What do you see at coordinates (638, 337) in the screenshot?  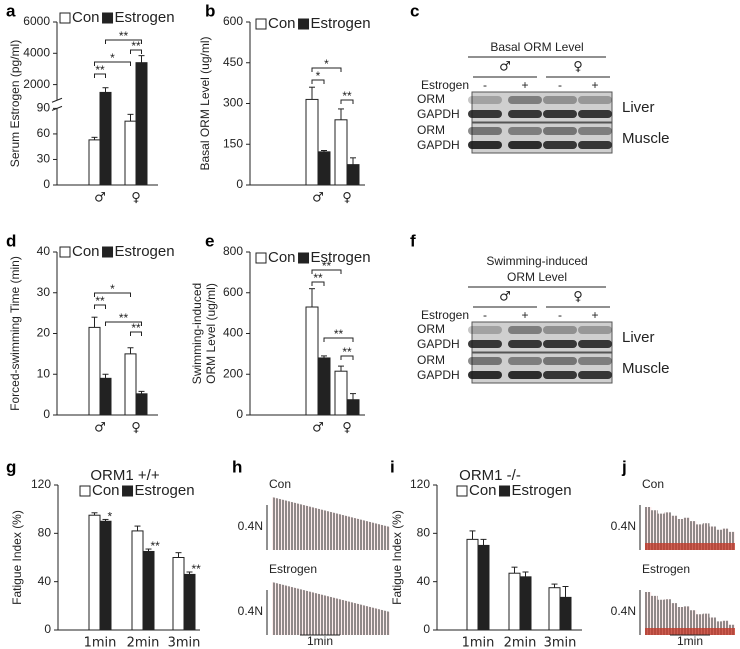 I see `tissue-label: Liver` at bounding box center [638, 337].